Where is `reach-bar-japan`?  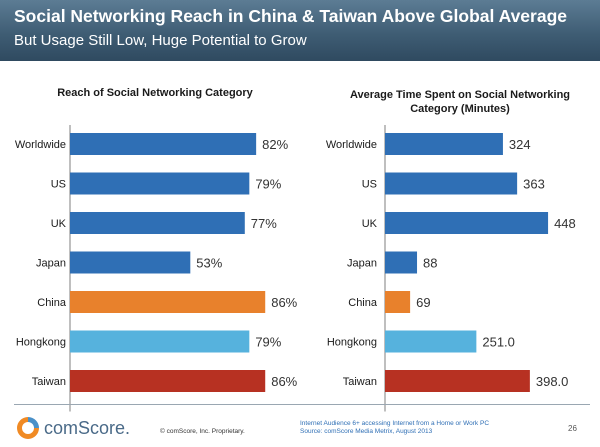 reach-bar-japan is located at coordinates (130, 262).